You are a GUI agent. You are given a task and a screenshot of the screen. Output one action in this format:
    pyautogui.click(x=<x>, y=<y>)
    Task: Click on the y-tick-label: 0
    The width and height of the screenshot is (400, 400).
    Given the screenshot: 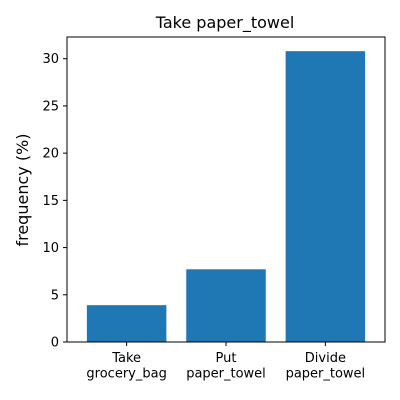 What is the action you would take?
    pyautogui.click(x=55, y=343)
    